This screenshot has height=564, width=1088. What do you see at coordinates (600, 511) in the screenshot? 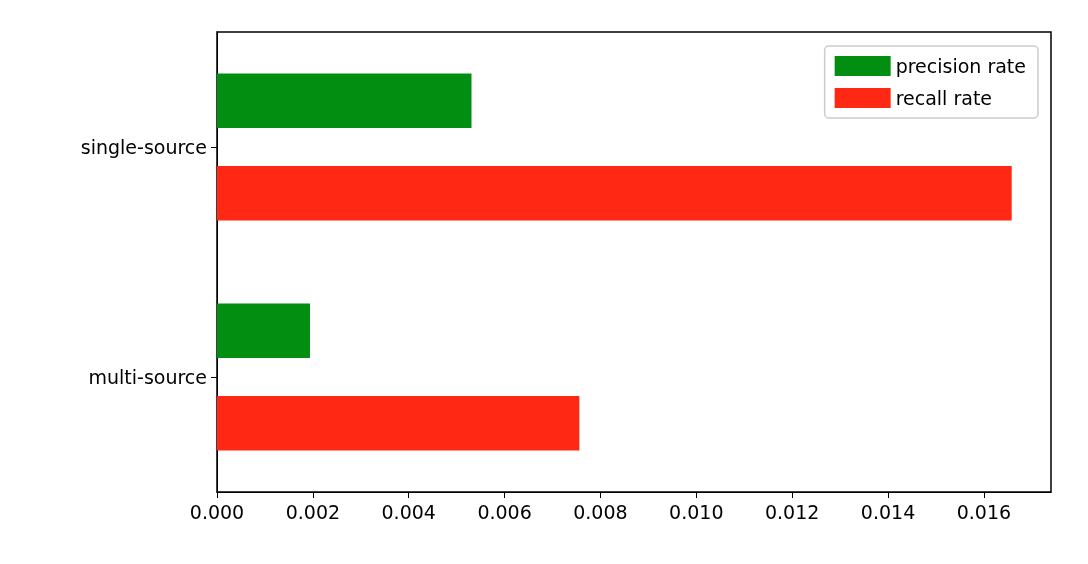
I see `x-tick-label: 0.008` at bounding box center [600, 511].